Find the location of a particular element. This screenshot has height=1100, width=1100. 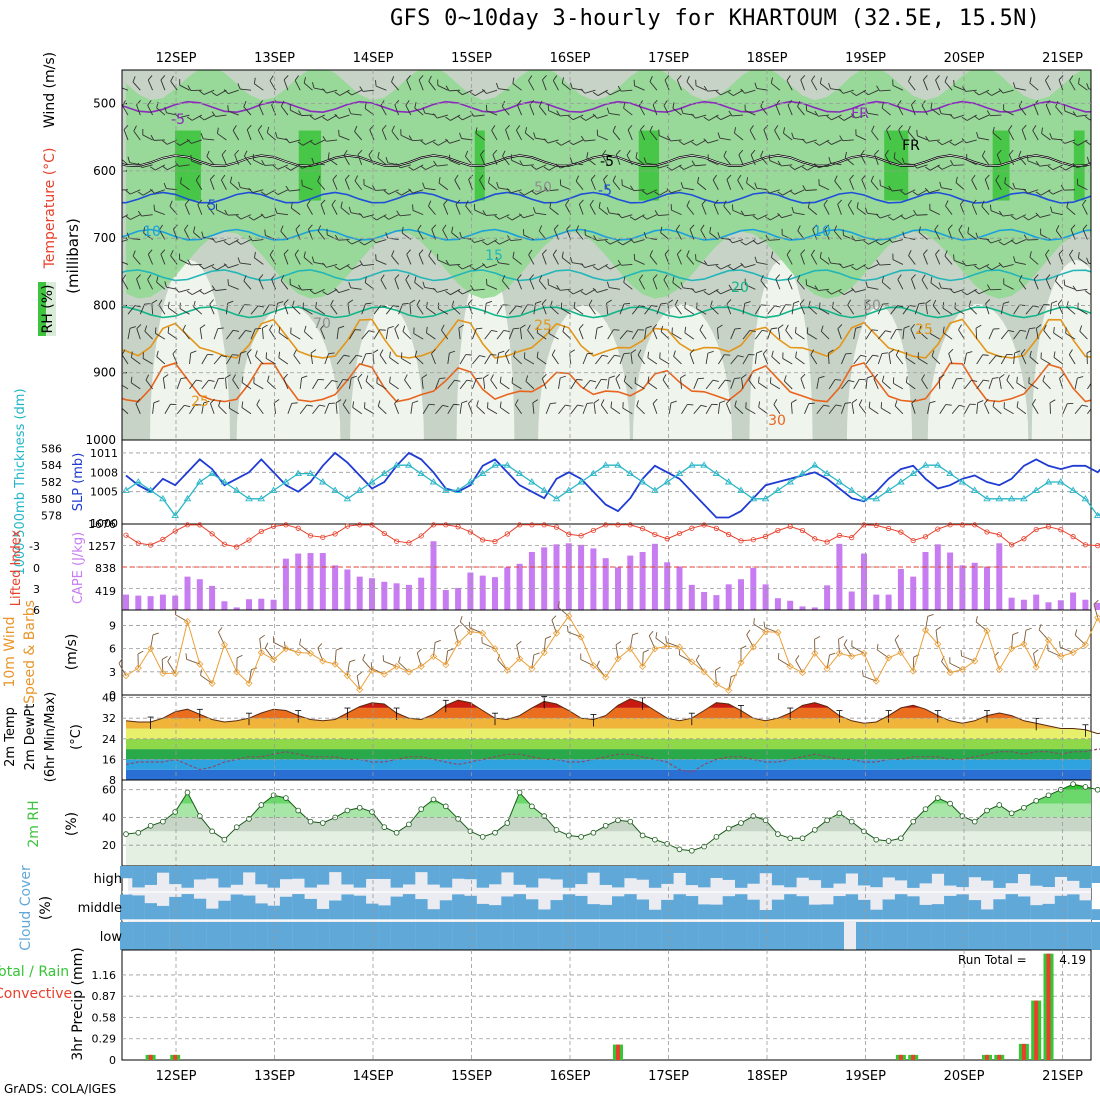

cloud-high-cell is located at coordinates (1024, 870).